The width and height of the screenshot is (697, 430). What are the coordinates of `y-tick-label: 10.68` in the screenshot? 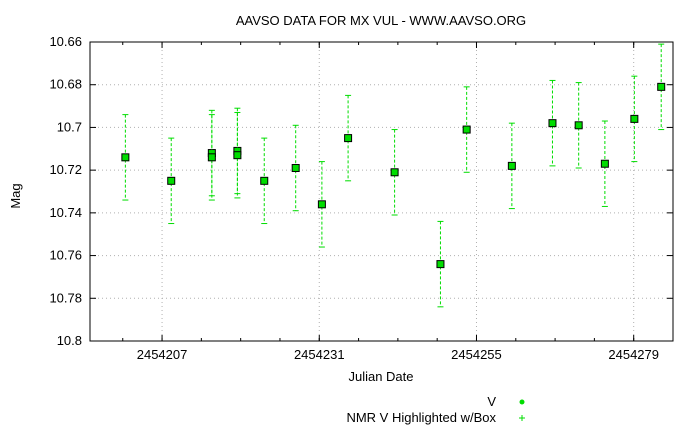 It's located at (65, 84).